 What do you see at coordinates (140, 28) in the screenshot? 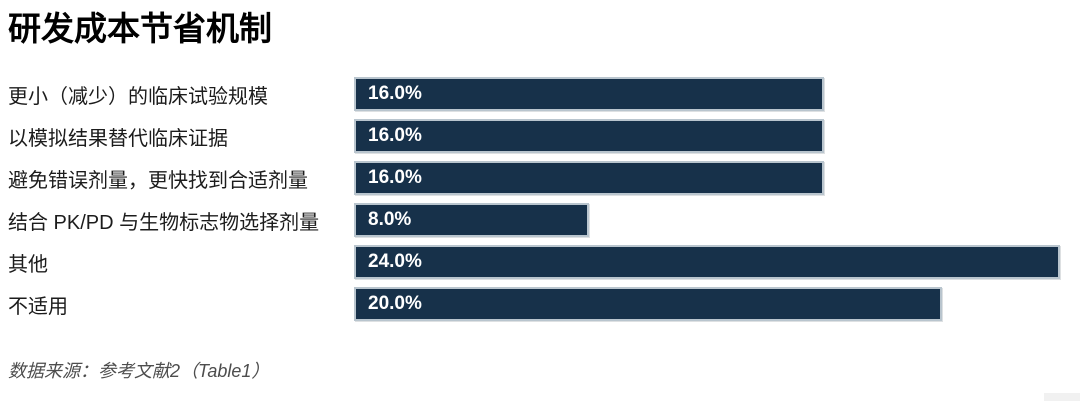
I see `chart-title: 研发成本节省机制` at bounding box center [140, 28].